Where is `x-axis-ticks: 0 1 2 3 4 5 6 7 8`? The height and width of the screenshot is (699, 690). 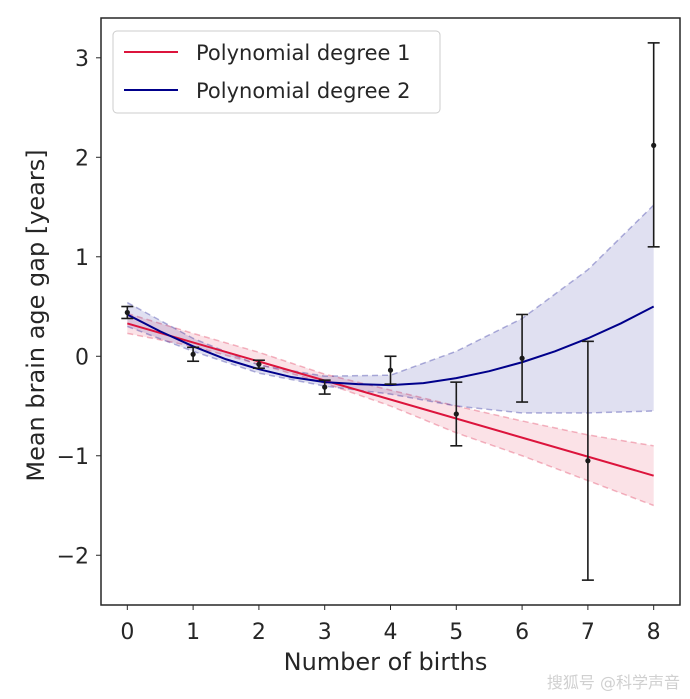 x-axis-ticks: 0 1 2 3 4 5 6 7 8 is located at coordinates (390, 625).